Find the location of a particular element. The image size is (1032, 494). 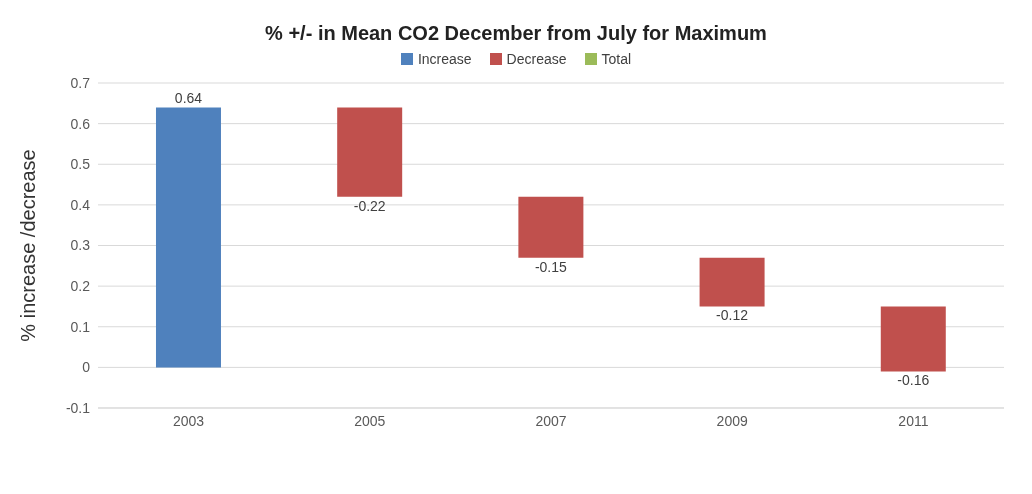

y-tick-label: 0.4 is located at coordinates (80, 204).